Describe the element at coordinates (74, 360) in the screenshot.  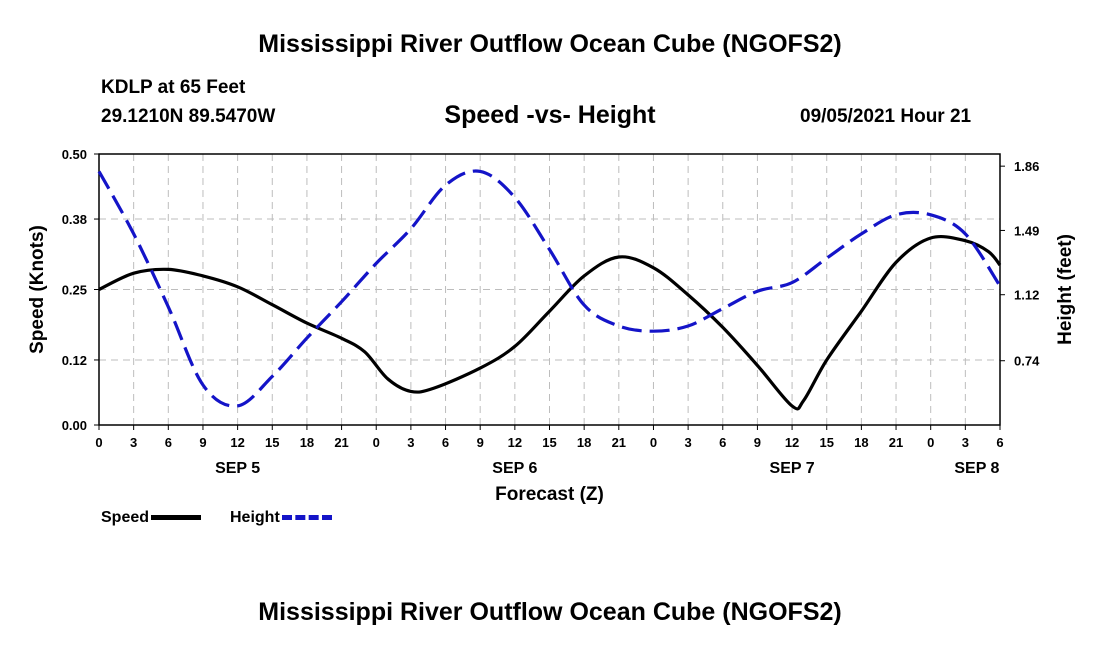
I see `y-left-tick-label: 0.12` at that location.